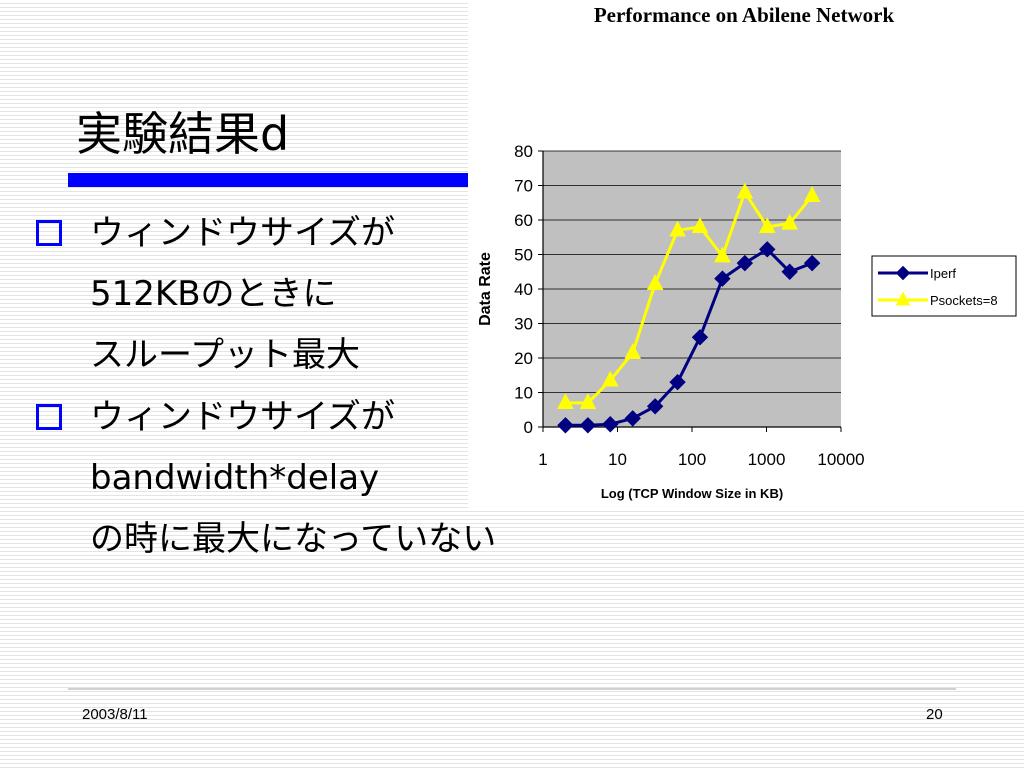  What do you see at coordinates (767, 459) in the screenshot?
I see `x-tick-label: 1000` at bounding box center [767, 459].